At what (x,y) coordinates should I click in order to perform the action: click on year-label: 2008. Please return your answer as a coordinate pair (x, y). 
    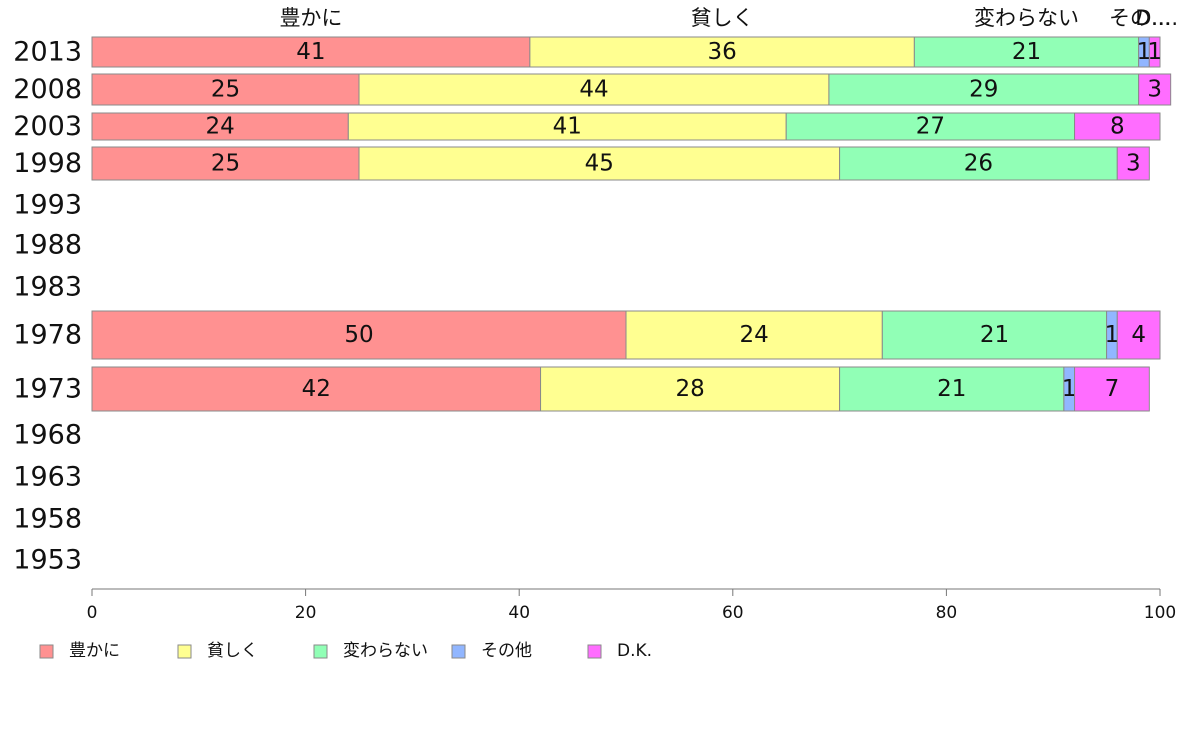
    Looking at the image, I should click on (47, 89).